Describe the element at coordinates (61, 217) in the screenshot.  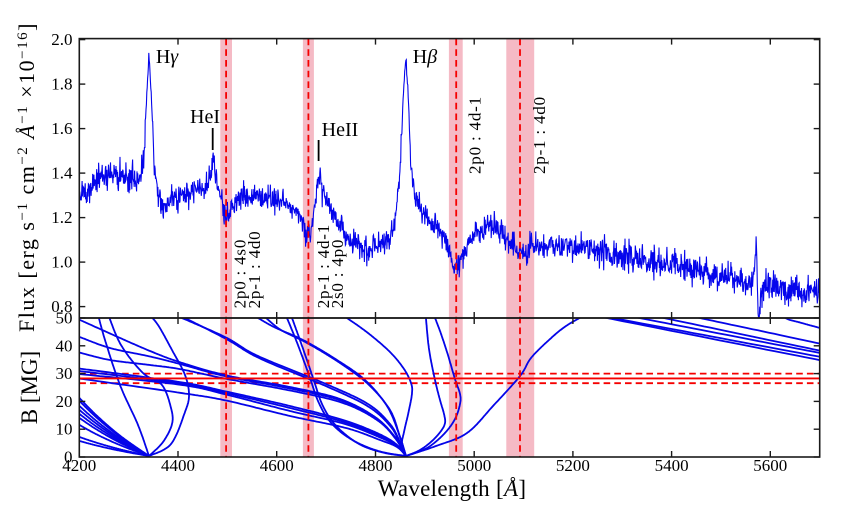
I see `svg-text: 1.2` at that location.